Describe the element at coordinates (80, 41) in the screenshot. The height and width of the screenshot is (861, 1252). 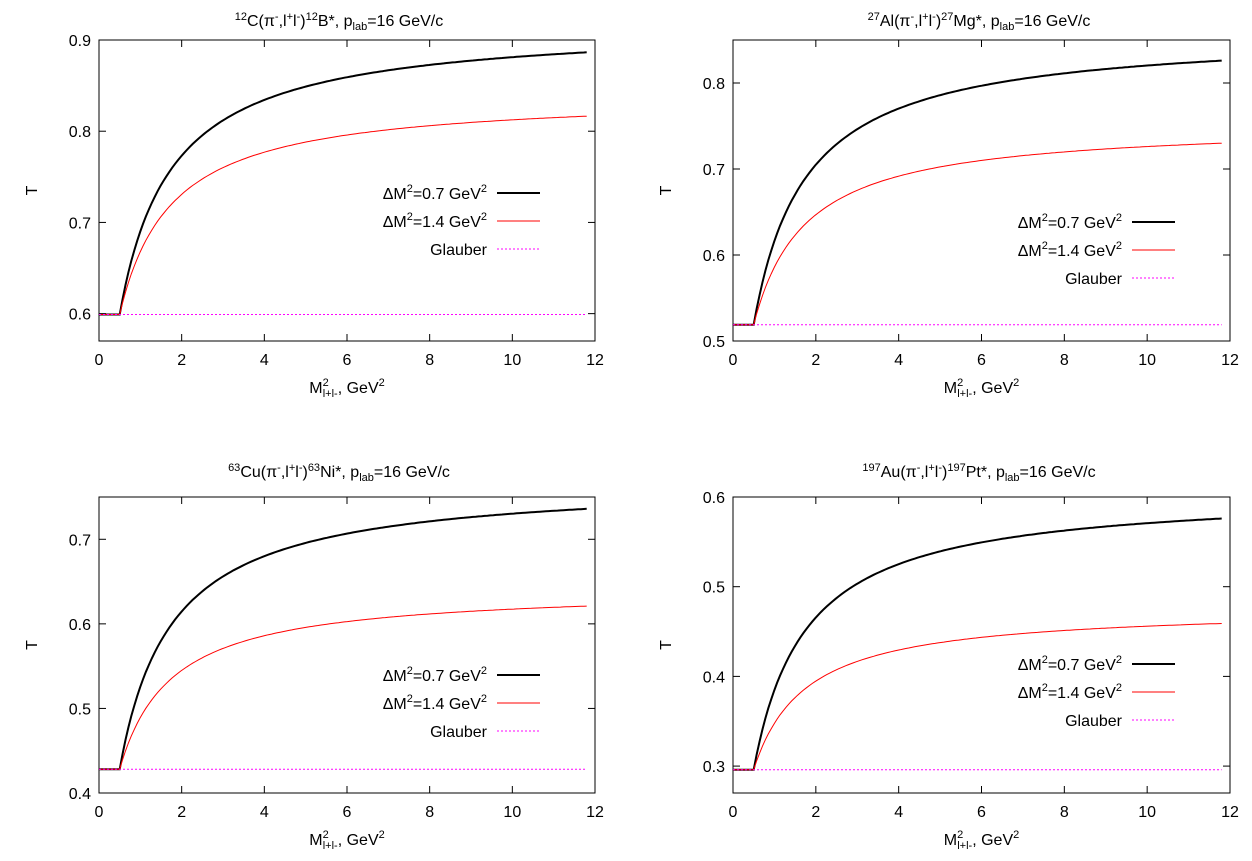
I see `y-tick-label: 0.9` at that location.